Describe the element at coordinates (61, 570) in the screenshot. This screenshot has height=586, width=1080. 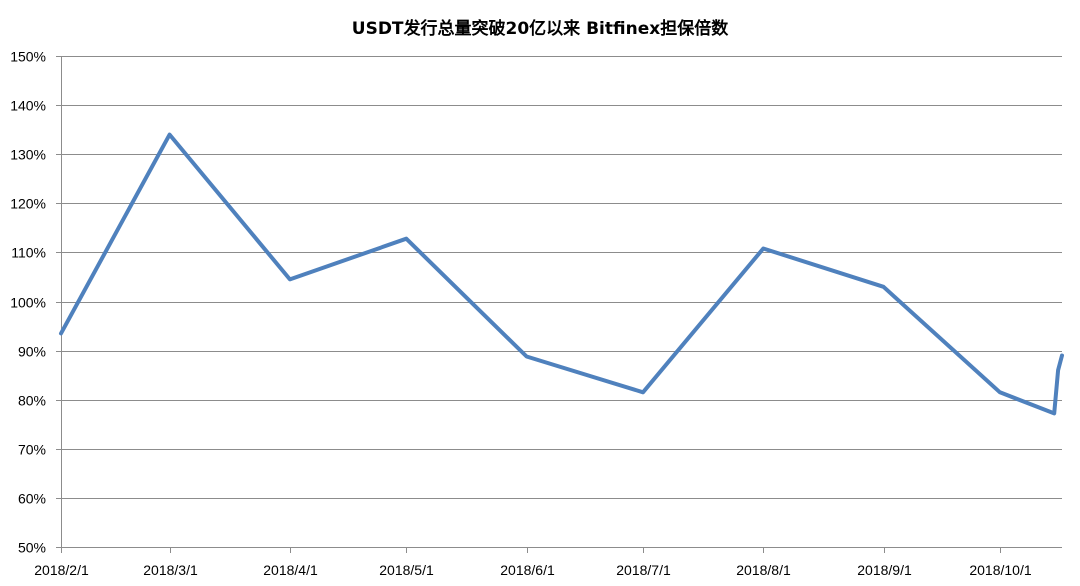
I see `x-tick-label: 2018/2/1` at that location.